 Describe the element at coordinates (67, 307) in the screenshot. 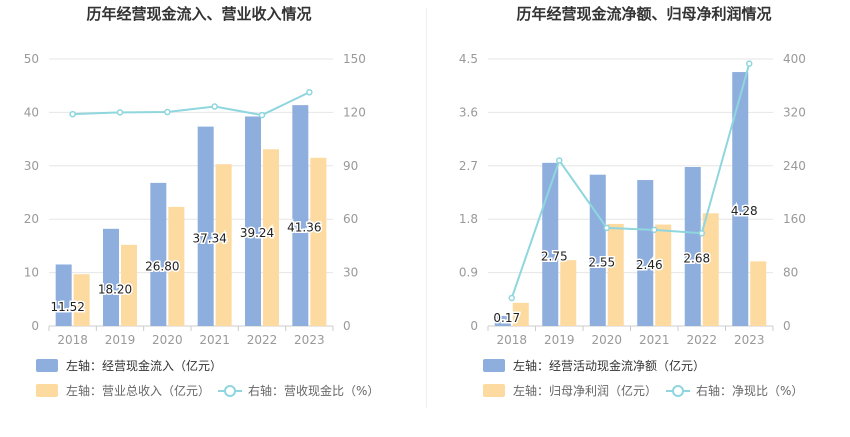

I see `data-label: 11.52` at that location.